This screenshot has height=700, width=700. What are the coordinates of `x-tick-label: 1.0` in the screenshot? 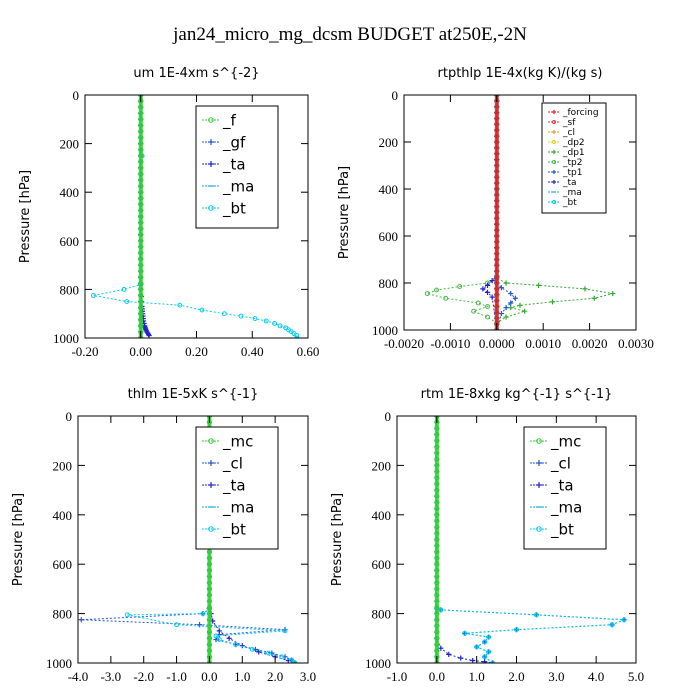 It's located at (242, 676).